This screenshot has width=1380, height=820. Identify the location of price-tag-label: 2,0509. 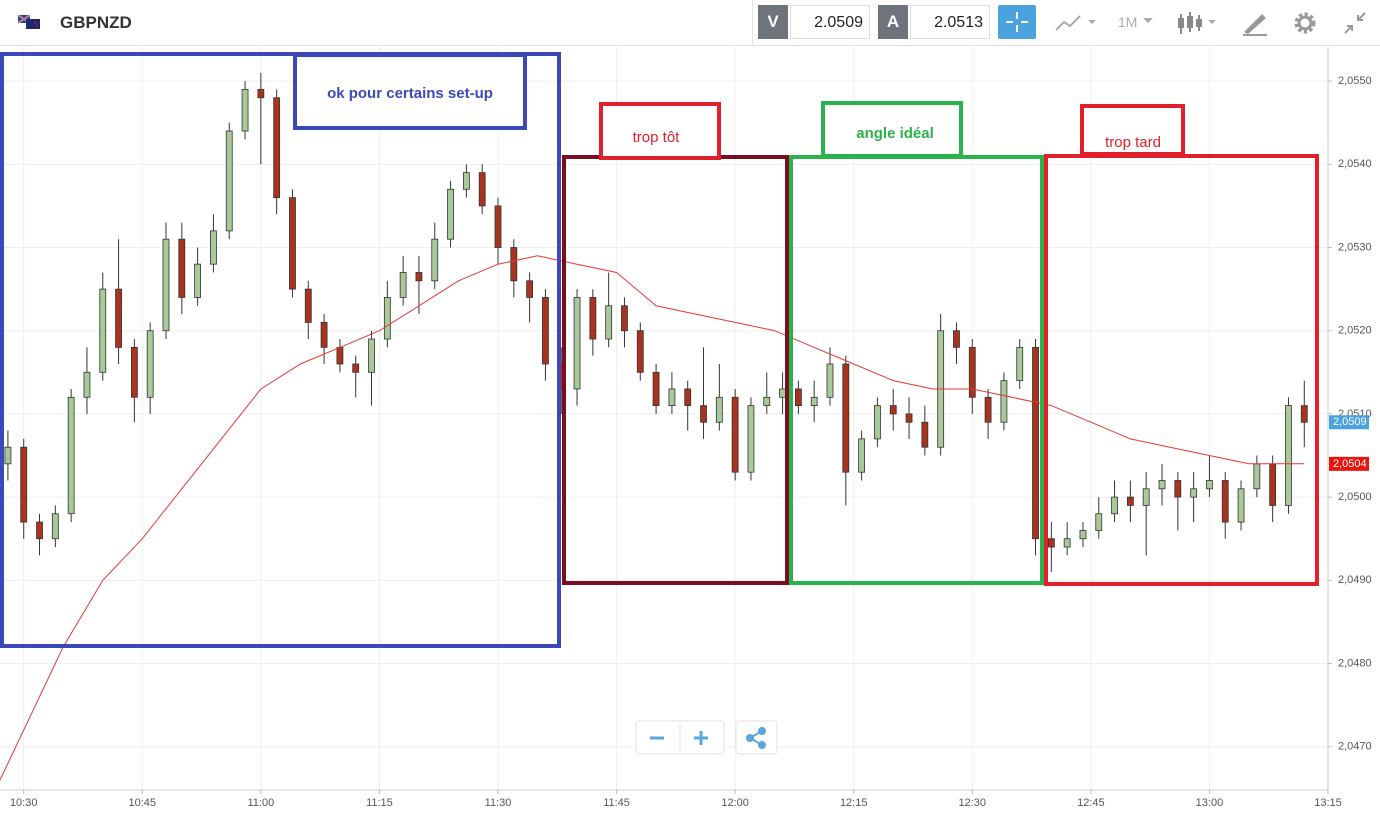
(1350, 422).